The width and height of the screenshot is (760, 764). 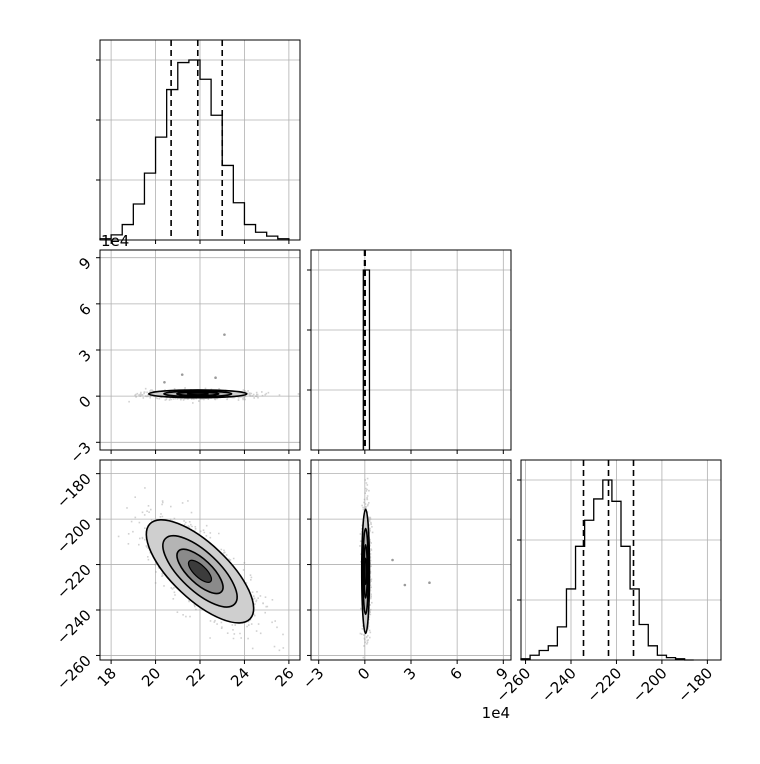 What do you see at coordinates (74, 582) in the screenshot?
I see `y-tick-label-2-2: −220` at bounding box center [74, 582].